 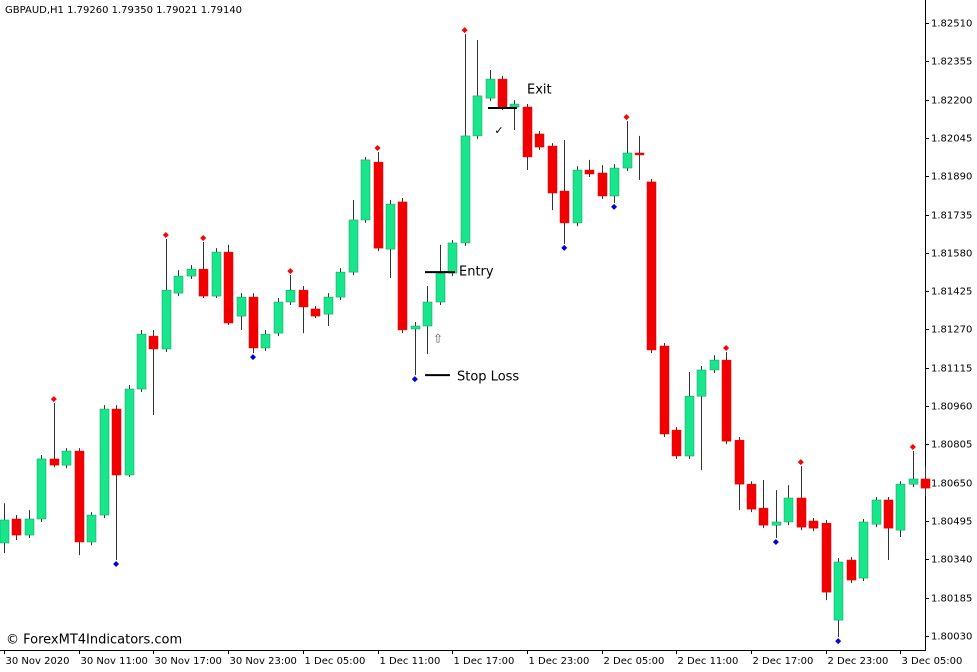 I want to click on y-tick-label: 1.80030, so click(x=951, y=637).